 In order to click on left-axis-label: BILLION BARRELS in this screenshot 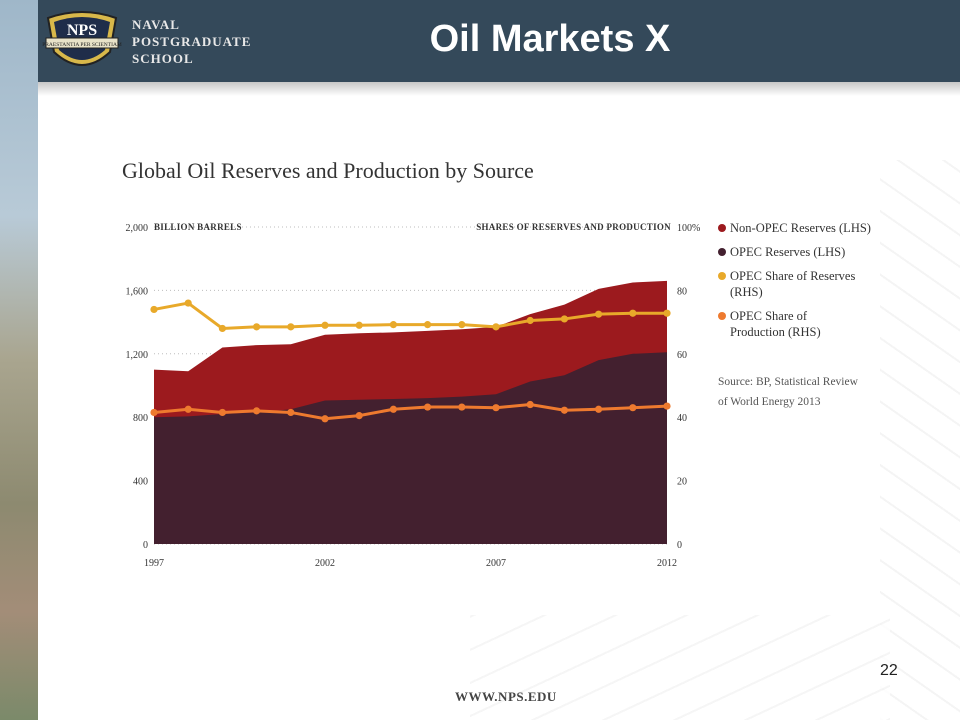, I will do `click(198, 227)`.